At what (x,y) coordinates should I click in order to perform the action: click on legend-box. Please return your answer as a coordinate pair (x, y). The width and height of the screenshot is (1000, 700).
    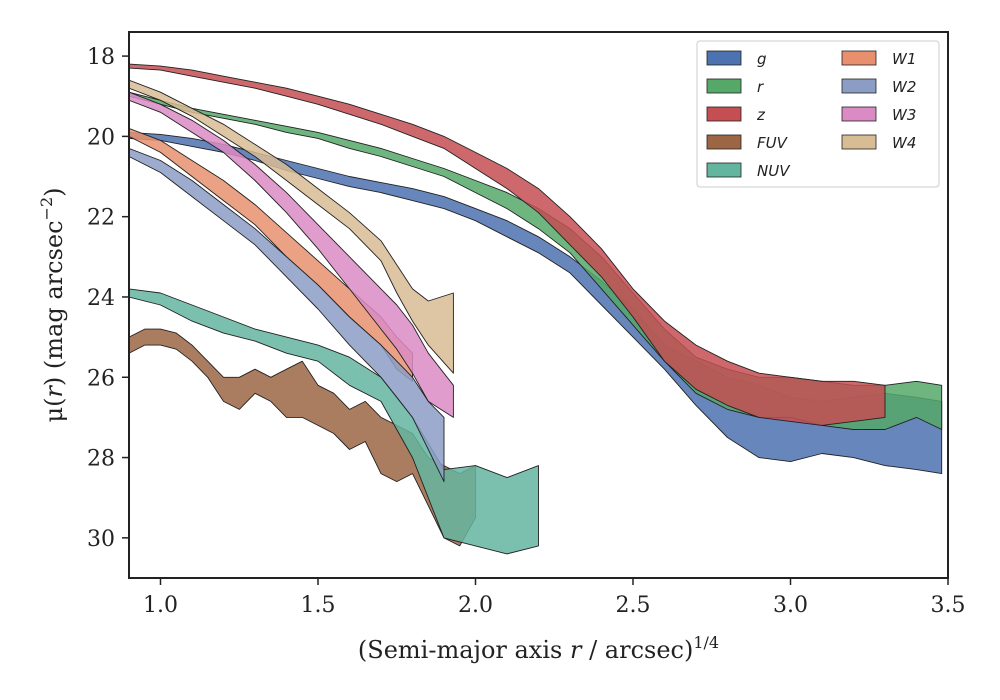
    Looking at the image, I should click on (818, 114).